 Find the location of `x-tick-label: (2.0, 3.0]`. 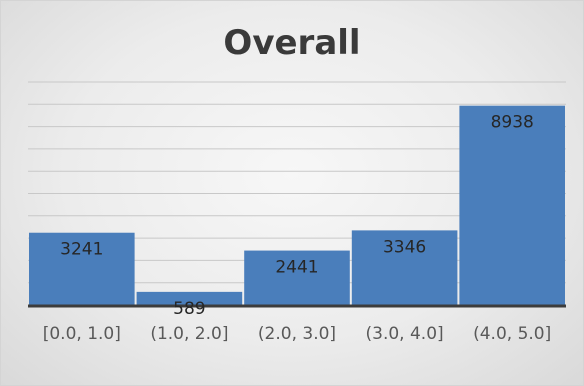

x-tick-label: (2.0, 3.0] is located at coordinates (297, 334).